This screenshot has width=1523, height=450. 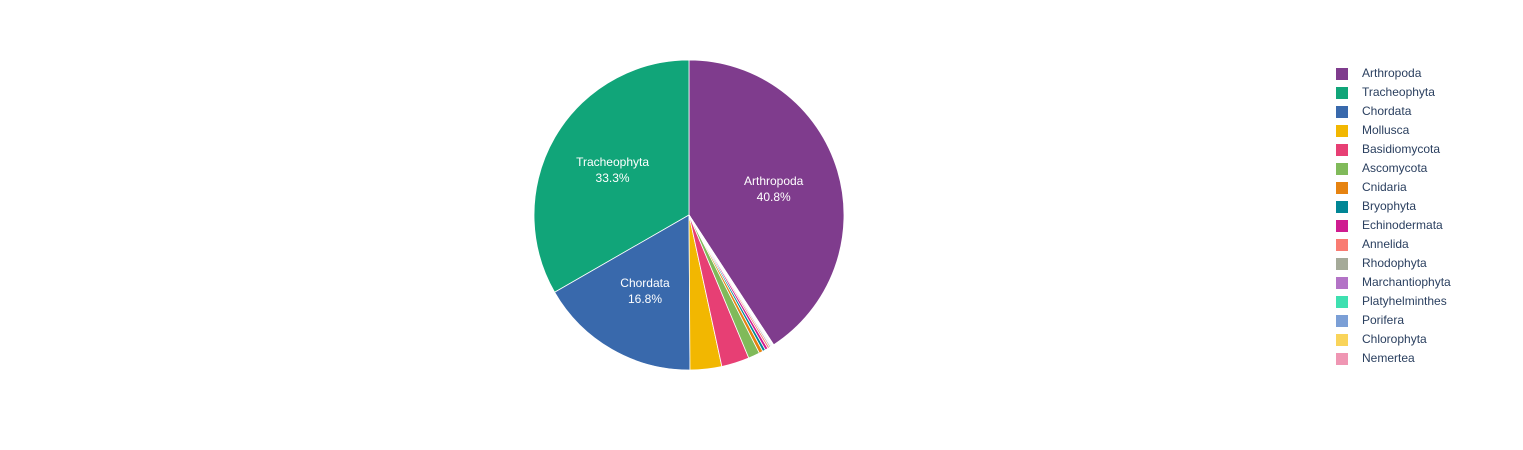 I want to click on legend-label: Echinodermata, so click(x=1402, y=225).